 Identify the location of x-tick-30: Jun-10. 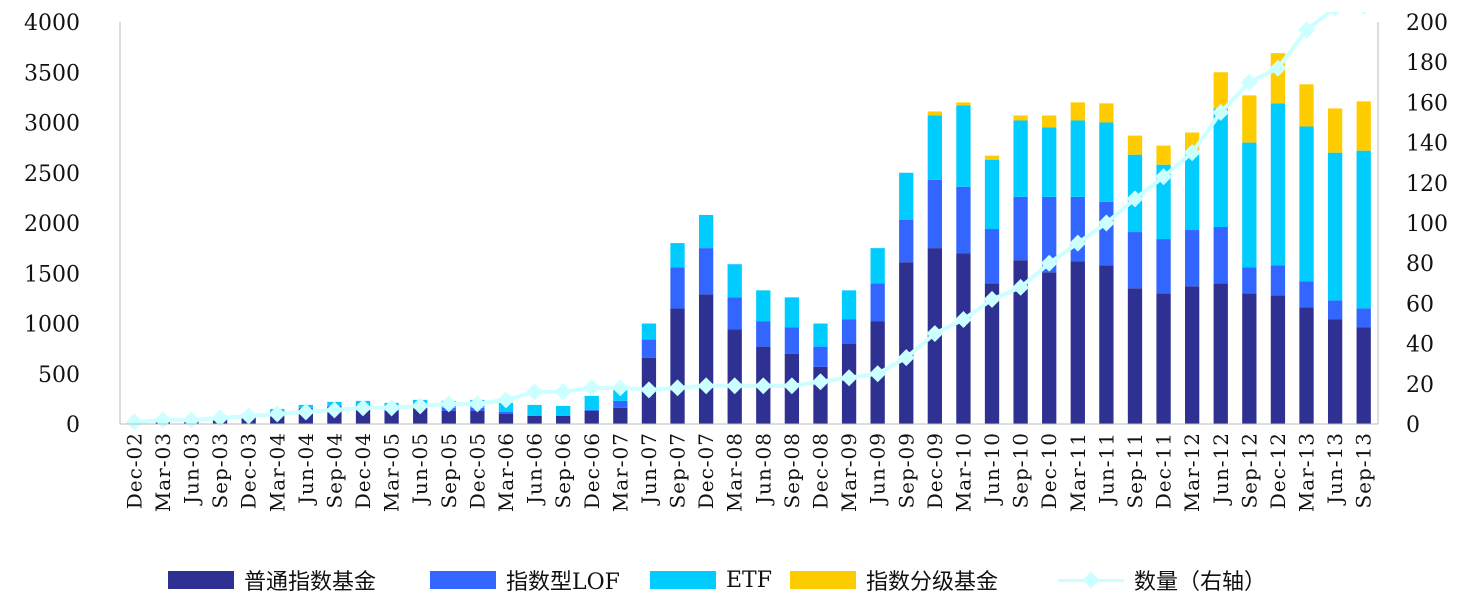
(992, 469).